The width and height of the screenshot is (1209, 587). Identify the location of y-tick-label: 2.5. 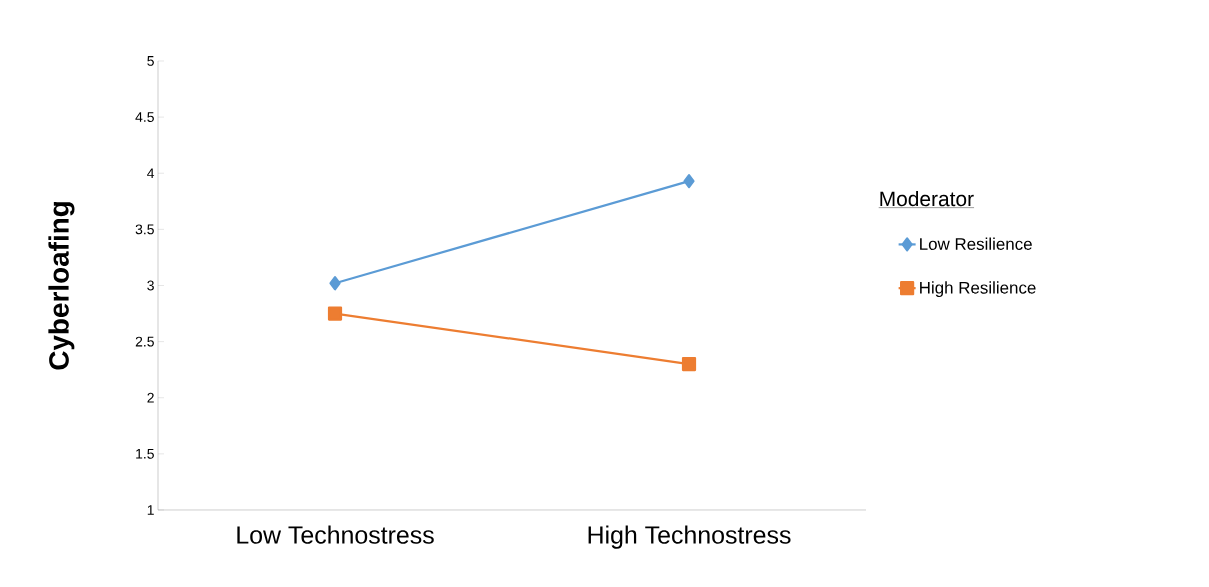
(144, 341).